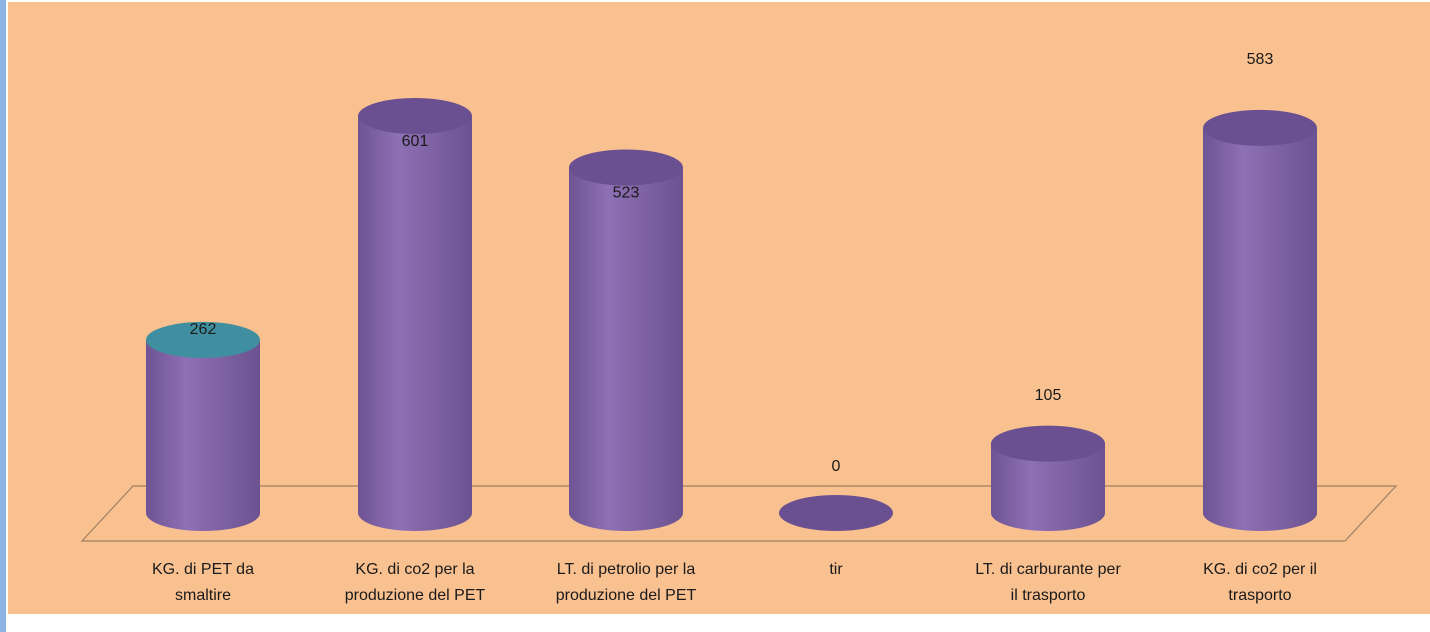 The width and height of the screenshot is (1430, 632). I want to click on category-label: trasporto, so click(1259, 595).